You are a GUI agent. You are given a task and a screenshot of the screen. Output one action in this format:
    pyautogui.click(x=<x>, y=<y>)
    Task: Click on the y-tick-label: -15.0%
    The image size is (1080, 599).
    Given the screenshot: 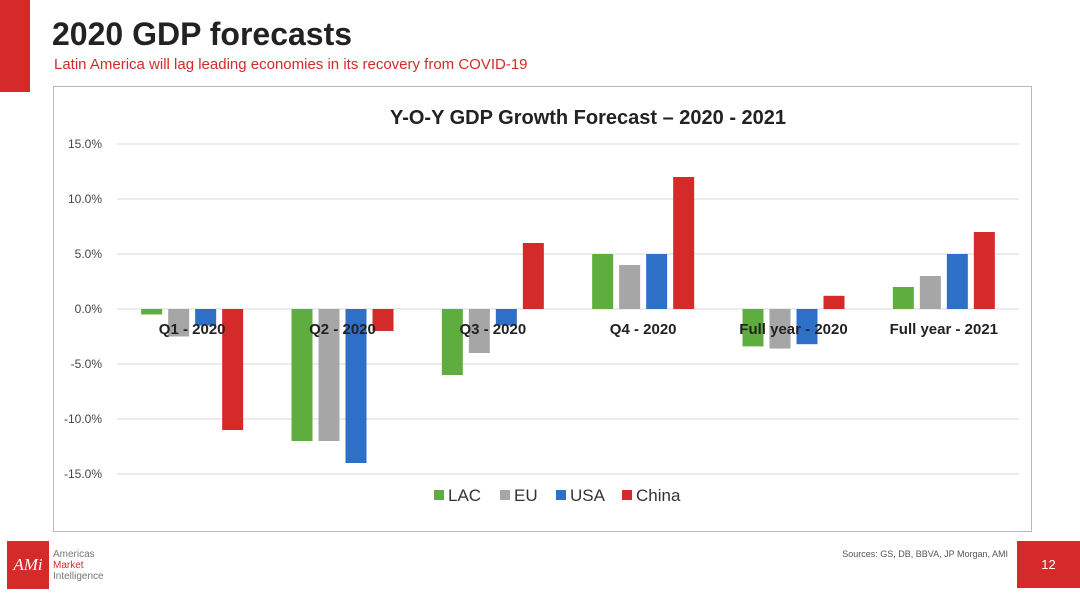 What is the action you would take?
    pyautogui.click(x=83, y=474)
    